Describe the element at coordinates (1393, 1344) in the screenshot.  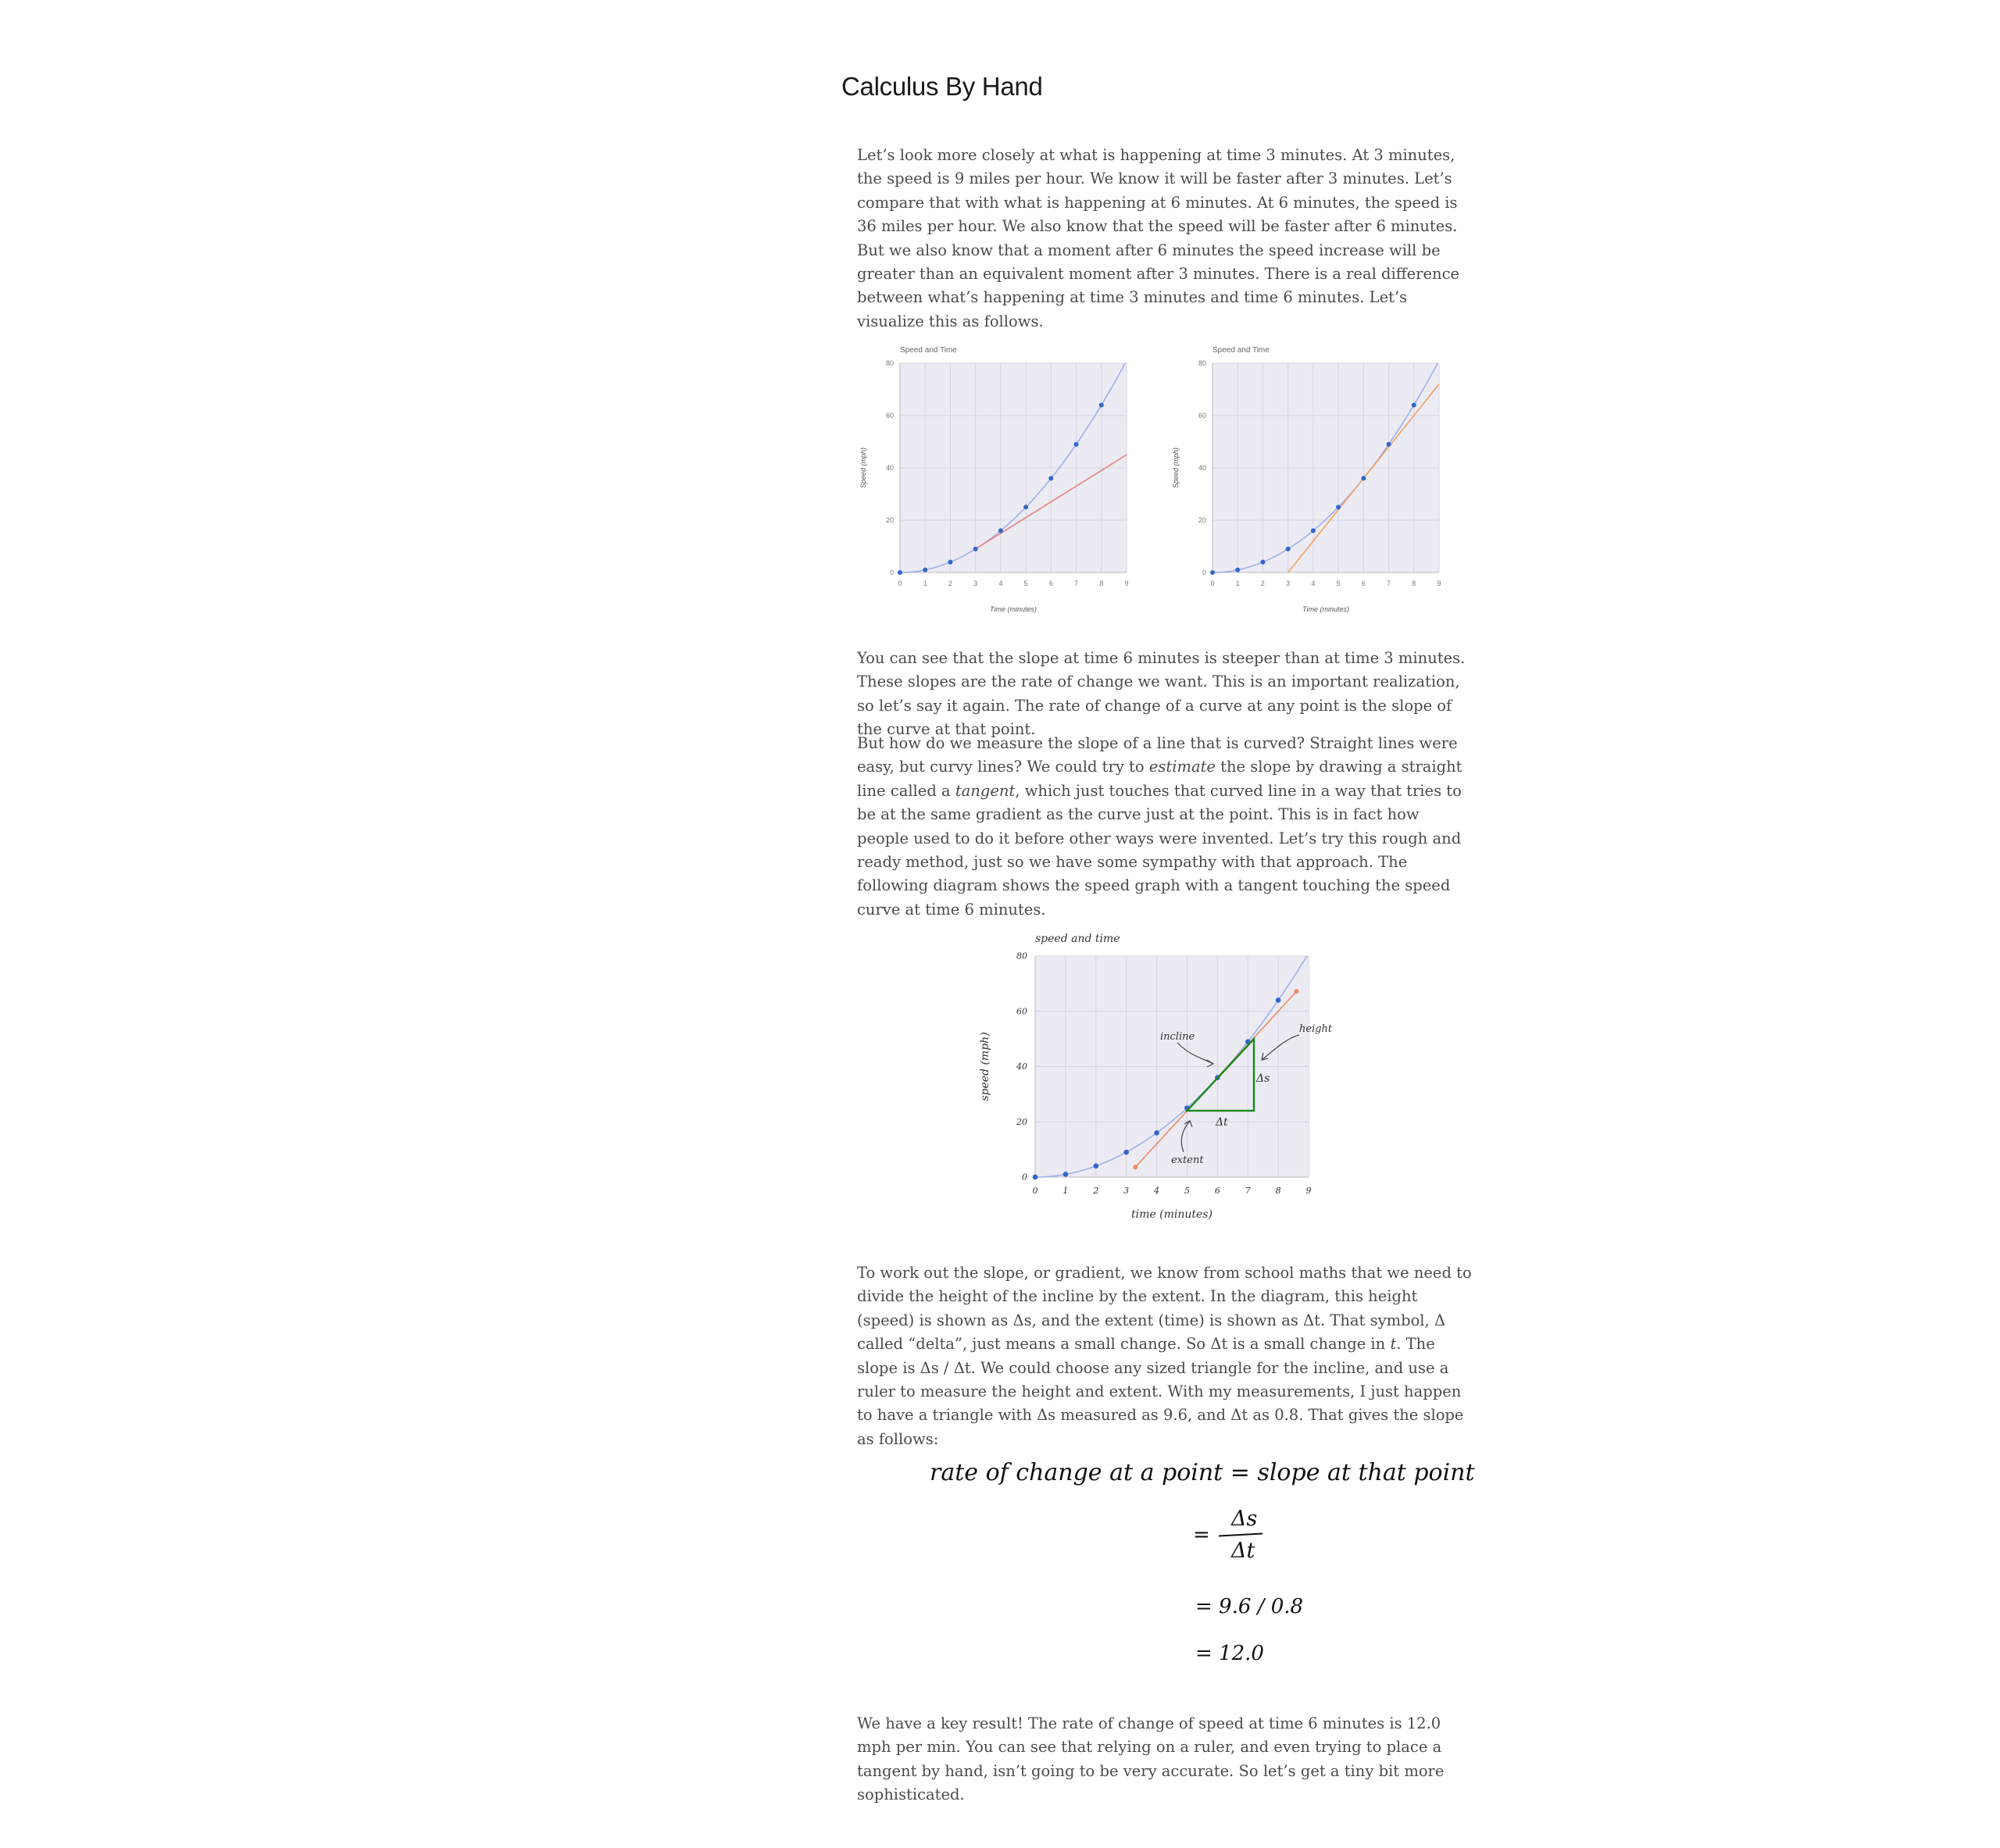
I see `emphasis-t: t` at that location.